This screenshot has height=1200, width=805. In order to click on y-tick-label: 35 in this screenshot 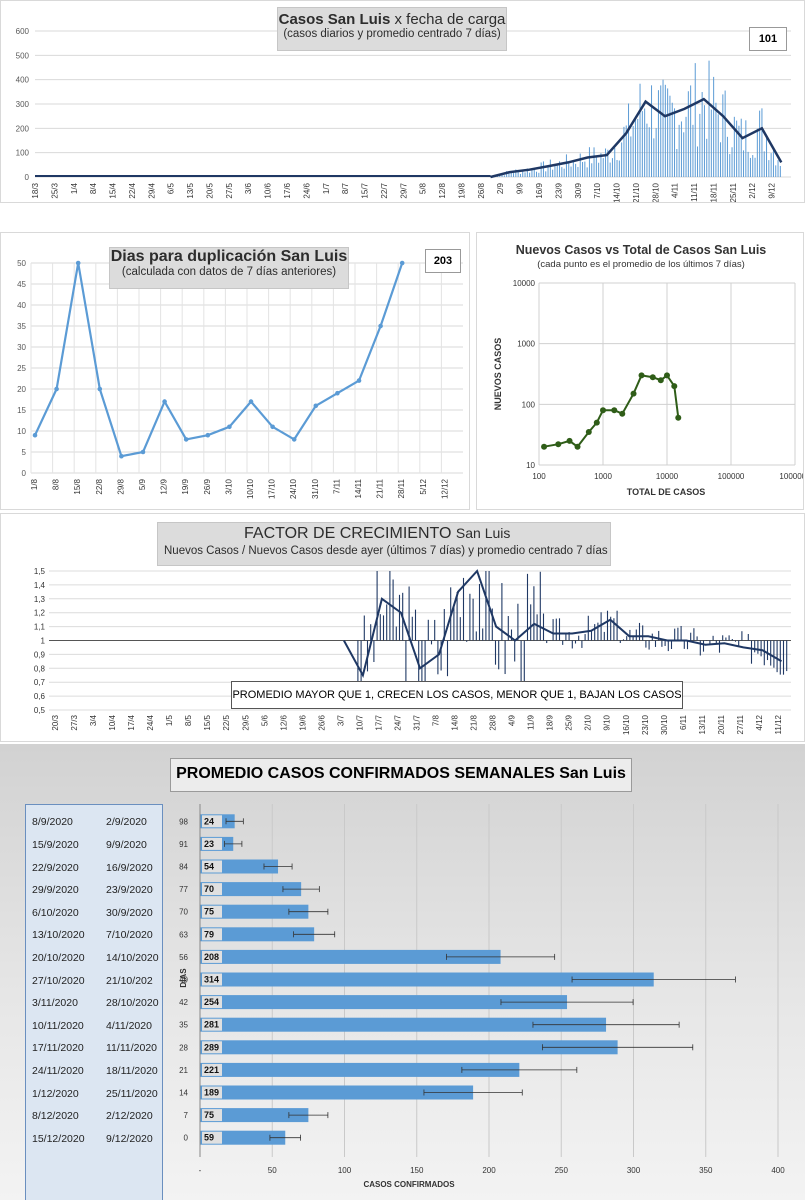, I will do `click(21, 326)`.